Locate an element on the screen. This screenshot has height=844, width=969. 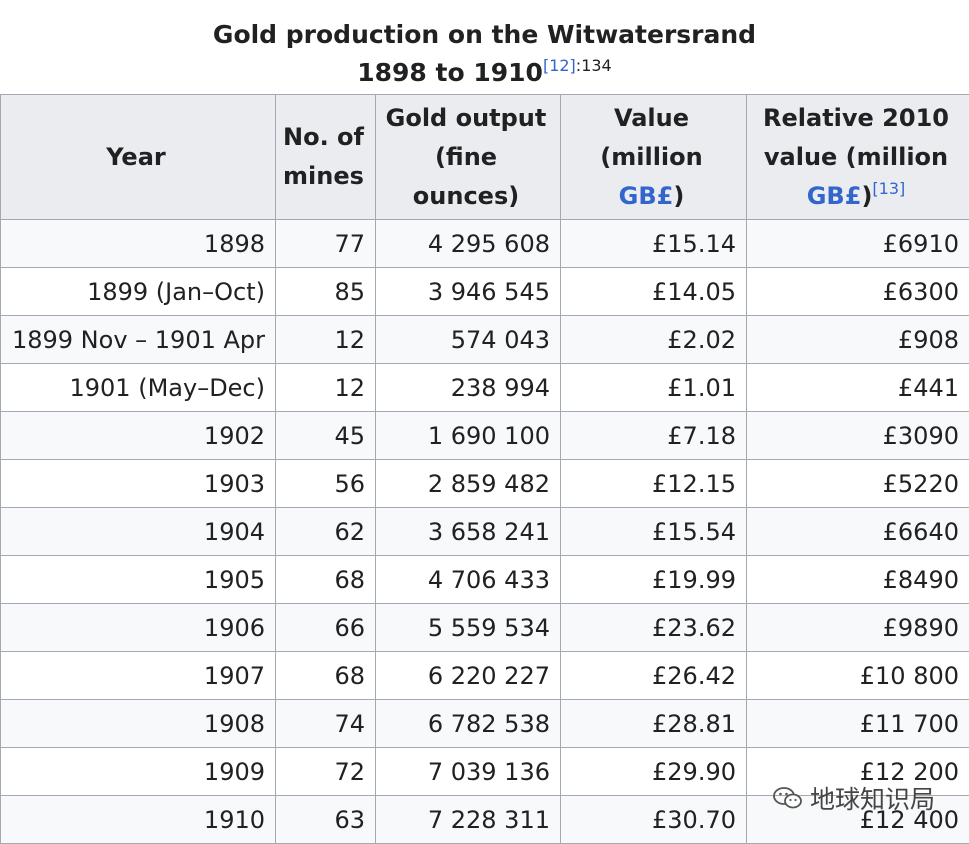
cell-mines: 74 is located at coordinates (325, 723).